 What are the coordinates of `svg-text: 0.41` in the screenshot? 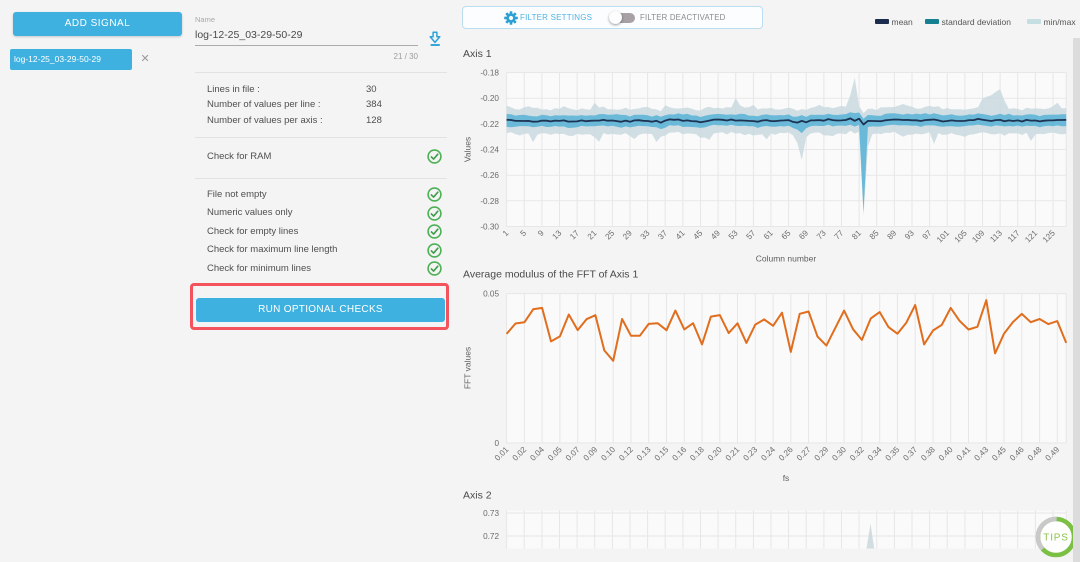 It's located at (964, 454).